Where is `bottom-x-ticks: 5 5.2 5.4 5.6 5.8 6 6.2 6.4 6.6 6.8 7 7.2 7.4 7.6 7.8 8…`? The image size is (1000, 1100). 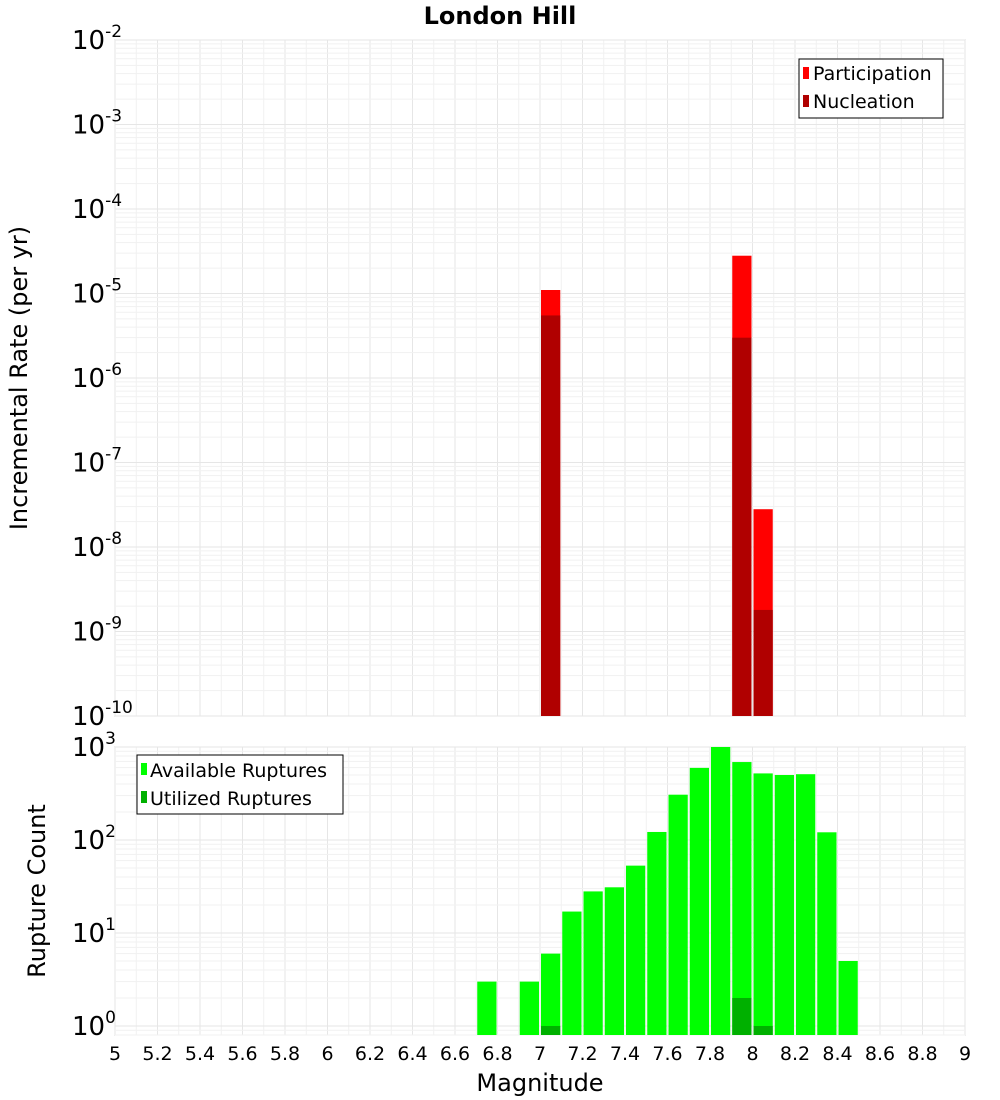
bottom-x-ticks: 5 5.2 5.4 5.6 5.8 6 6.2 6.4 6.6 6.8 7 7.2 7.4 7.6 7.8 8… is located at coordinates (540, 1054).